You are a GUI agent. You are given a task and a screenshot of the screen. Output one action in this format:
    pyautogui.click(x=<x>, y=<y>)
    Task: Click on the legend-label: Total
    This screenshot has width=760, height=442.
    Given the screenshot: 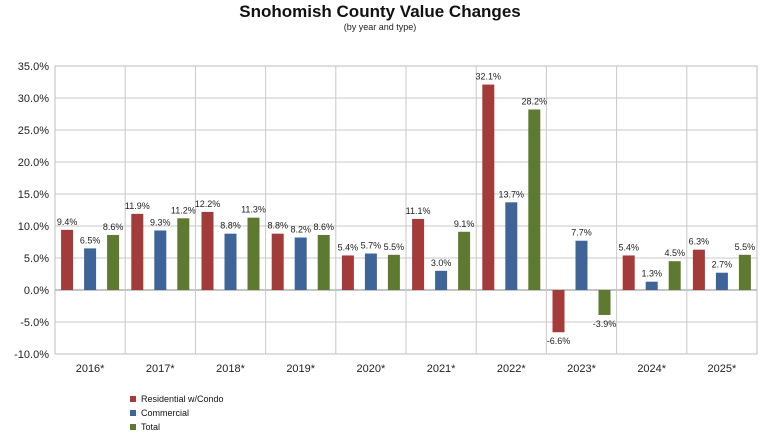 What is the action you would take?
    pyautogui.click(x=151, y=427)
    